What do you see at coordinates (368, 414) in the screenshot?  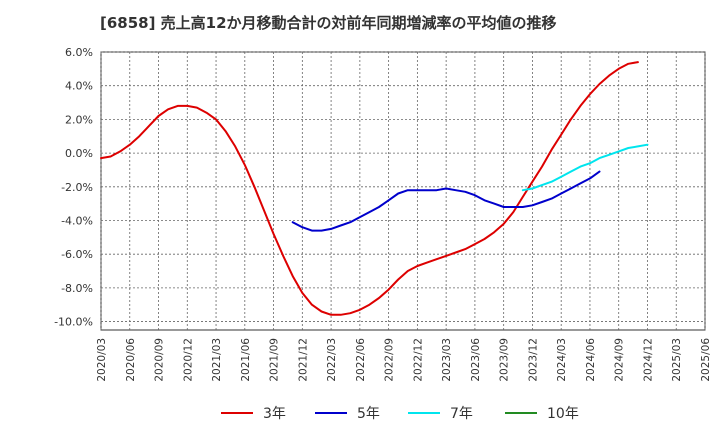 I see `legend-label: 5年` at bounding box center [368, 414].